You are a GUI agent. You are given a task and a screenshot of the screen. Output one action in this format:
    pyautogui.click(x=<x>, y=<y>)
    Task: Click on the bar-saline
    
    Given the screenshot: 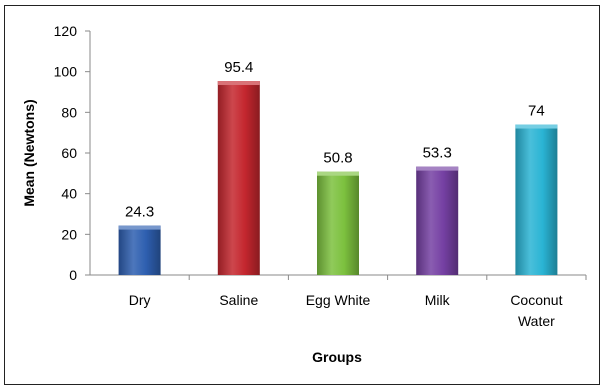 What is the action you would take?
    pyautogui.click(x=238, y=178)
    